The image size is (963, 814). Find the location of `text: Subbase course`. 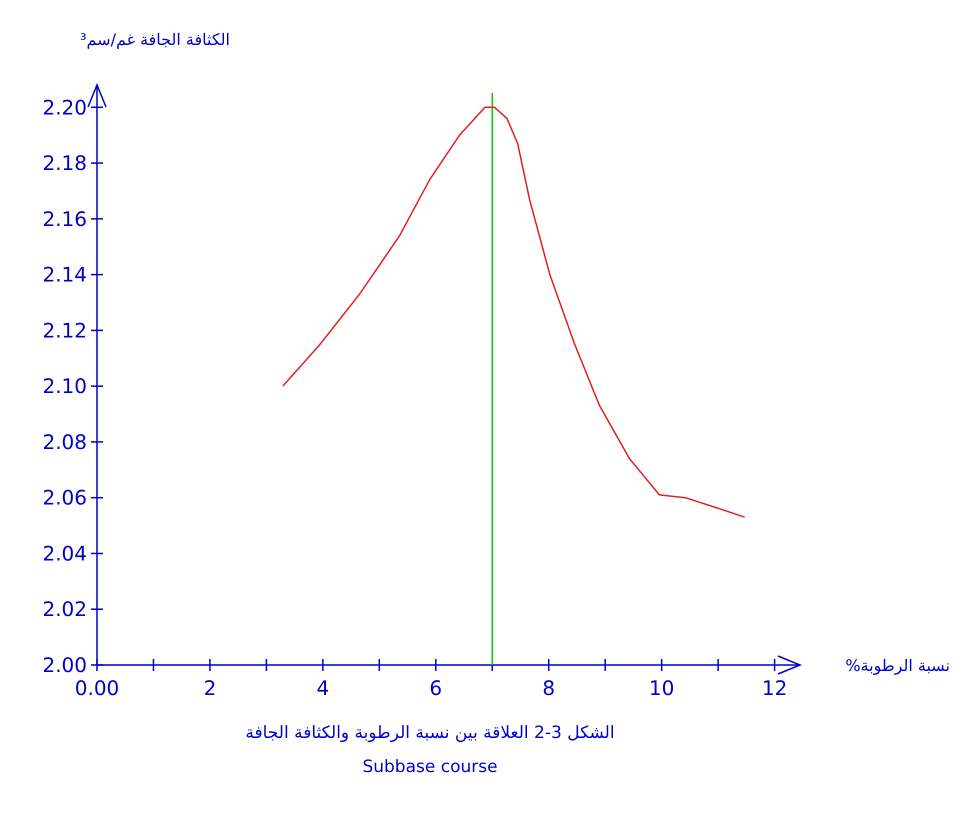

text: Subbase course is located at coordinates (430, 767).